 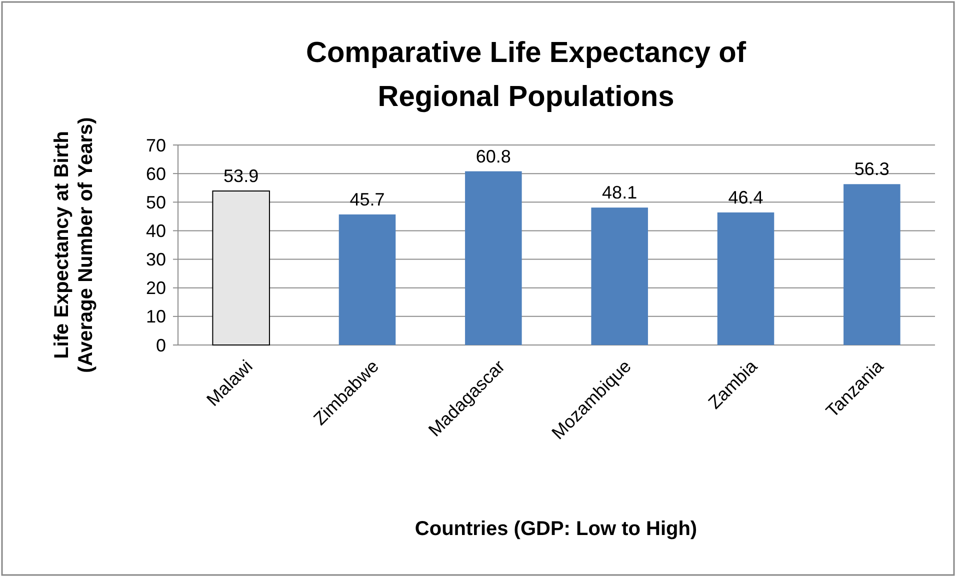 I want to click on data-label: 53.9, so click(x=241, y=176).